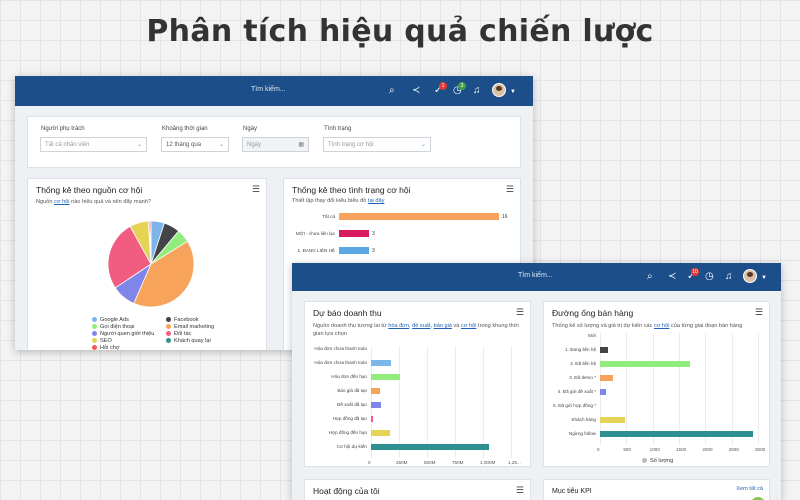 Image resolution: width=800 pixels, height=500 pixels. Describe the element at coordinates (194, 327) in the screenshot. I see `legend-label: Email marketing` at that location.